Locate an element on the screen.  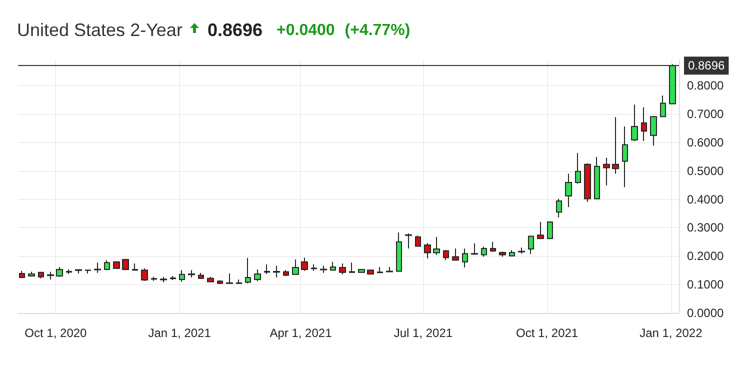
x-tick-label: Jan 1, 2021 is located at coordinates (180, 333).